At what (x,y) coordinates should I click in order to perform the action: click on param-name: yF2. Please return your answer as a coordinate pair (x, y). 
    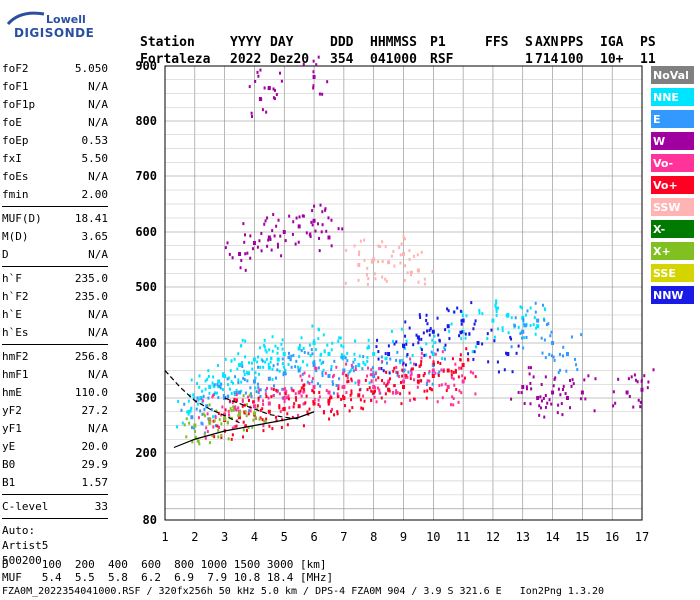
    Looking at the image, I should click on (12, 410).